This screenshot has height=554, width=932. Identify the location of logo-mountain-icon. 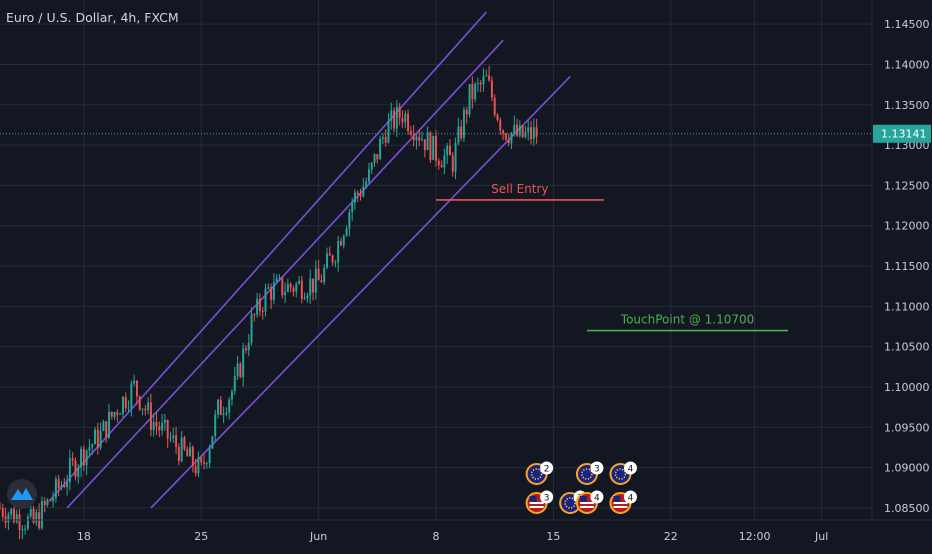
(22, 494).